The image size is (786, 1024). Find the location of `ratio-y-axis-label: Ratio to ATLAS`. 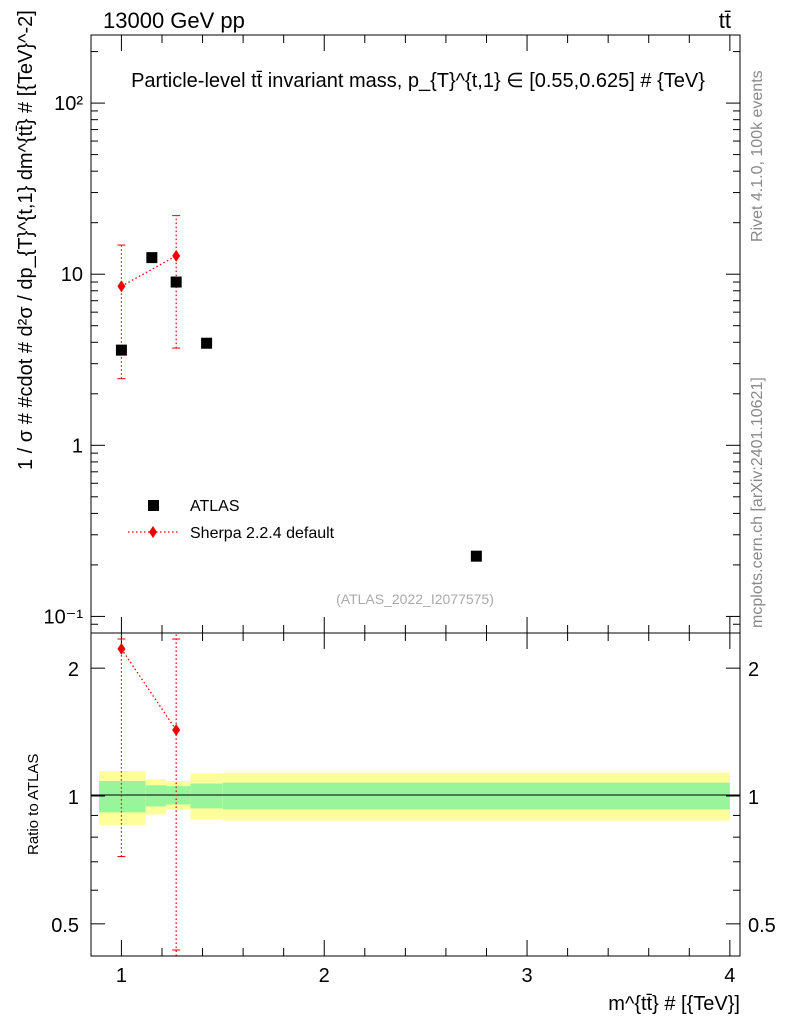

ratio-y-axis-label: Ratio to ATLAS is located at coordinates (33, 804).